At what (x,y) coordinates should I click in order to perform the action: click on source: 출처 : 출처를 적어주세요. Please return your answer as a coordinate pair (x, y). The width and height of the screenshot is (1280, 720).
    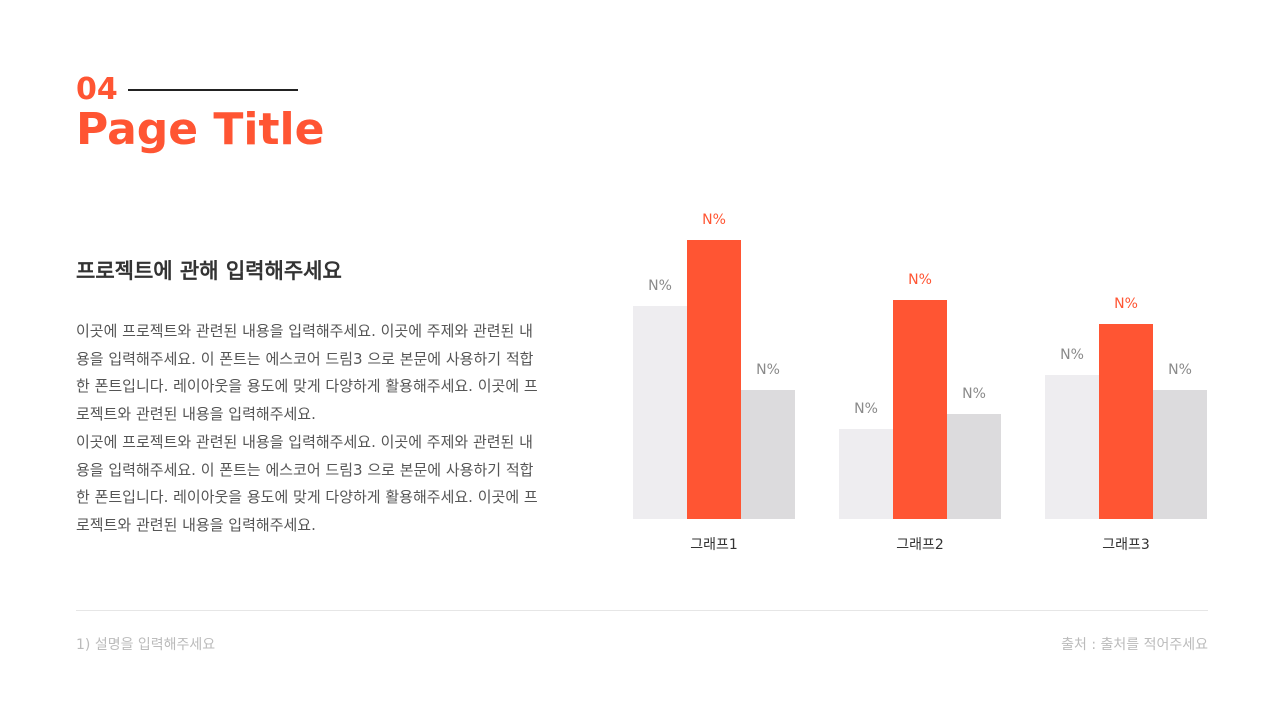
    Looking at the image, I should click on (1134, 645).